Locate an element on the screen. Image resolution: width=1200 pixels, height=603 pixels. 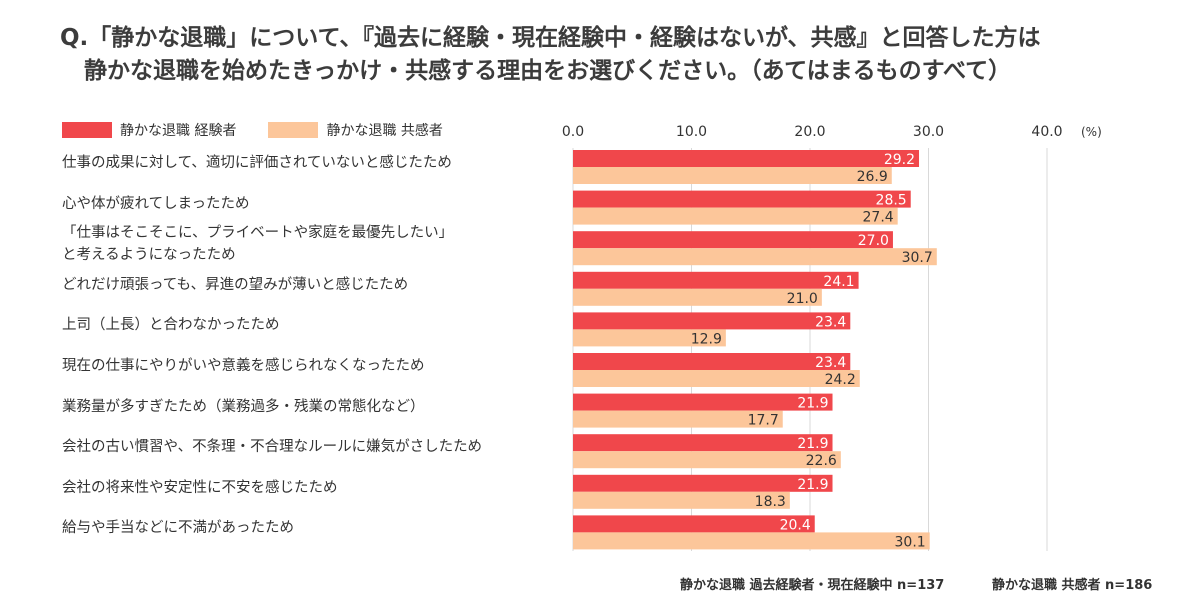
category-label: どれだけ頑張っても、昇進の望みが薄いと感じたため is located at coordinates (235, 284).